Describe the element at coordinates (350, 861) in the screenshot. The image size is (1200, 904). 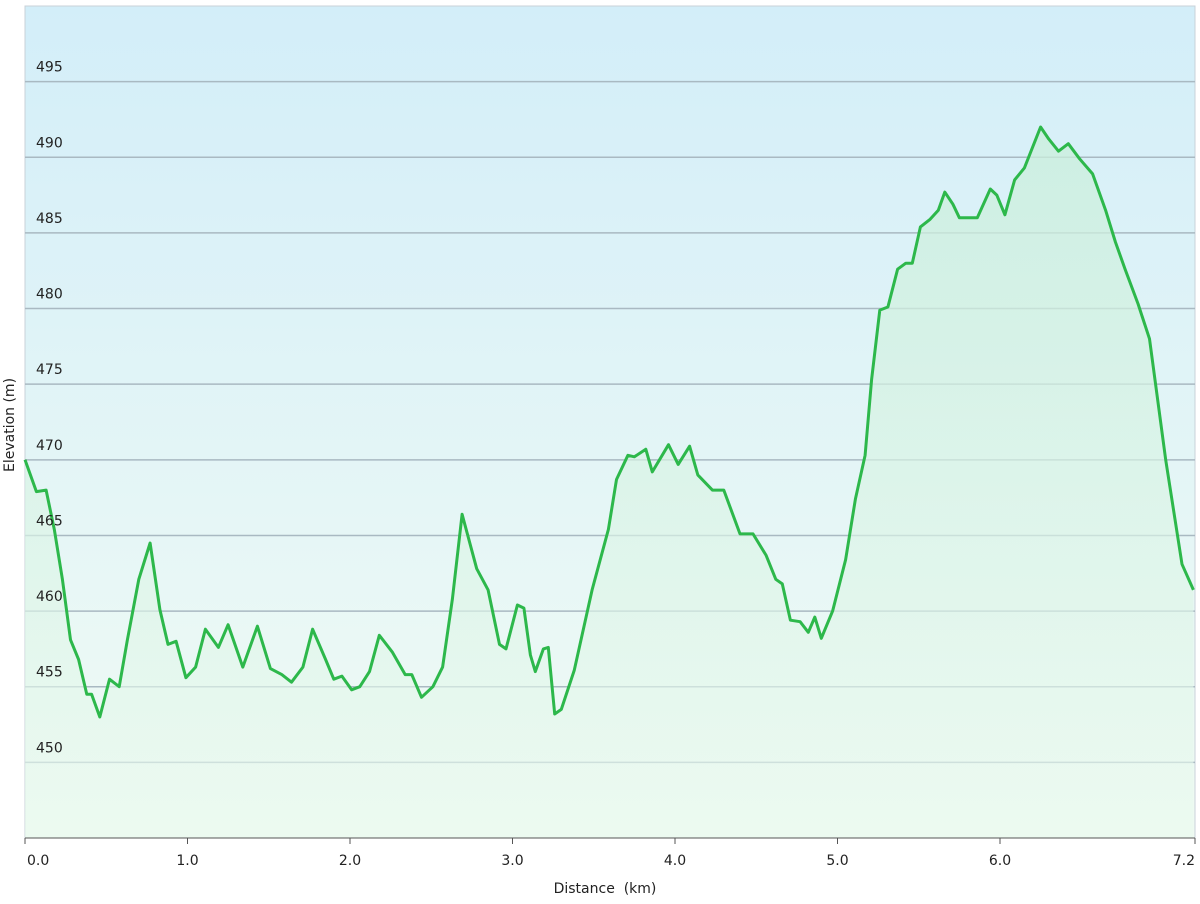
I see `x-tick-label: 2.0` at that location.